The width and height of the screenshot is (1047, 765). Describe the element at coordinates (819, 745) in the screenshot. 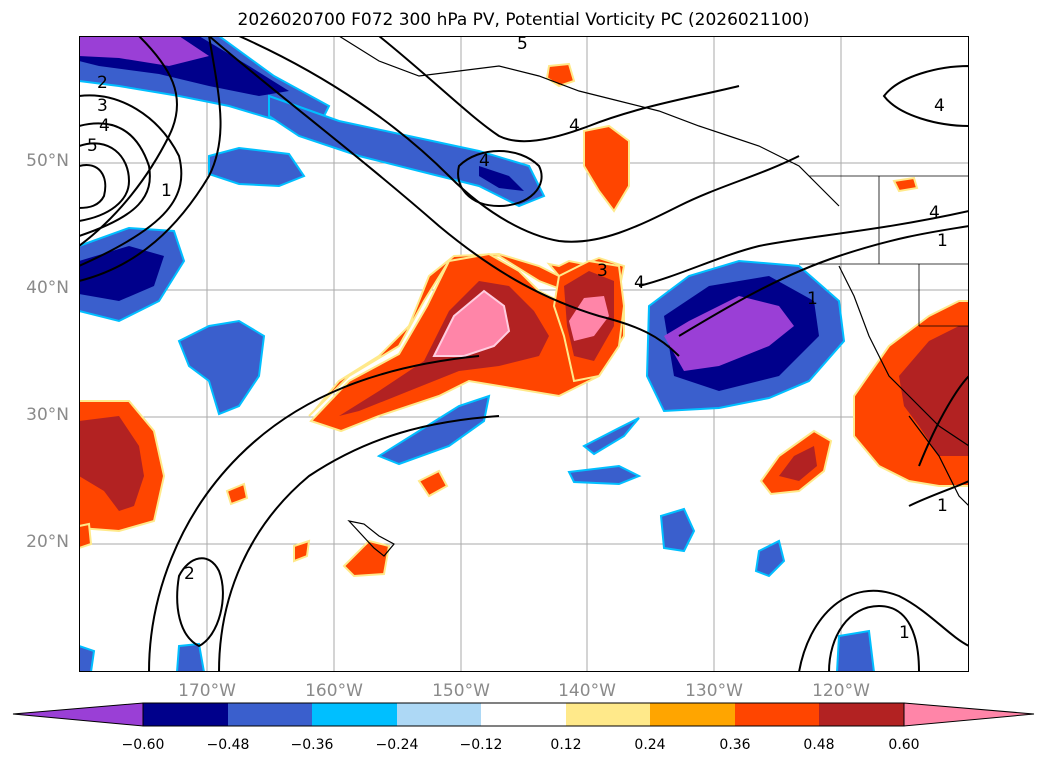

I see `colorbar-tick: 0.48` at that location.